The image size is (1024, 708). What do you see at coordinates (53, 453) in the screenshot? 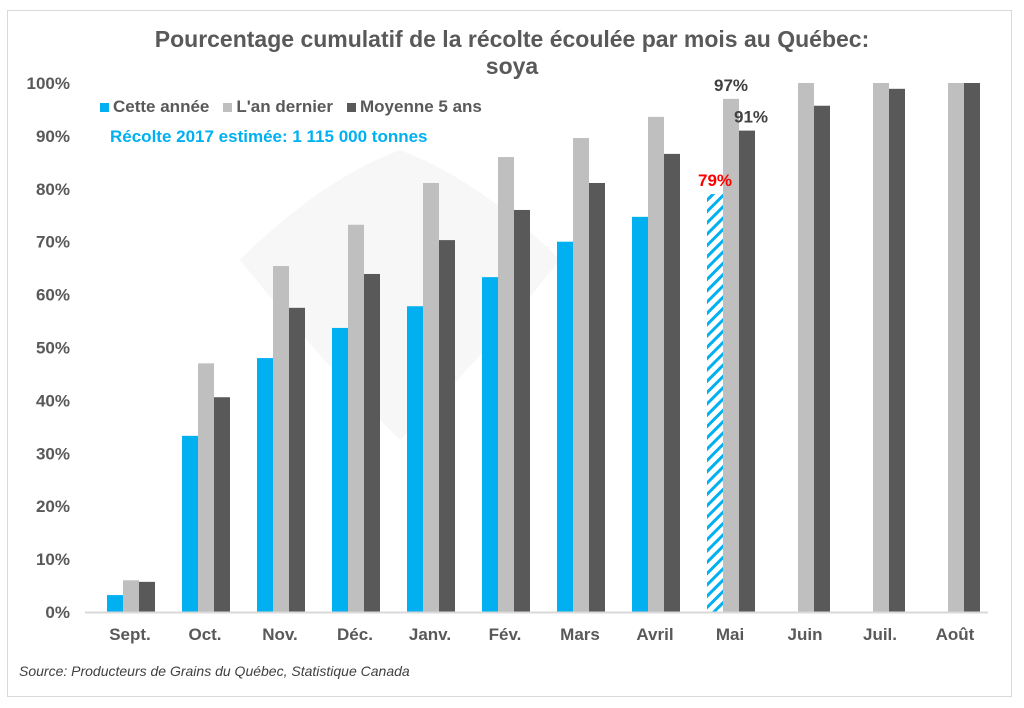
I see `y-tick-label: 30%` at bounding box center [53, 453].